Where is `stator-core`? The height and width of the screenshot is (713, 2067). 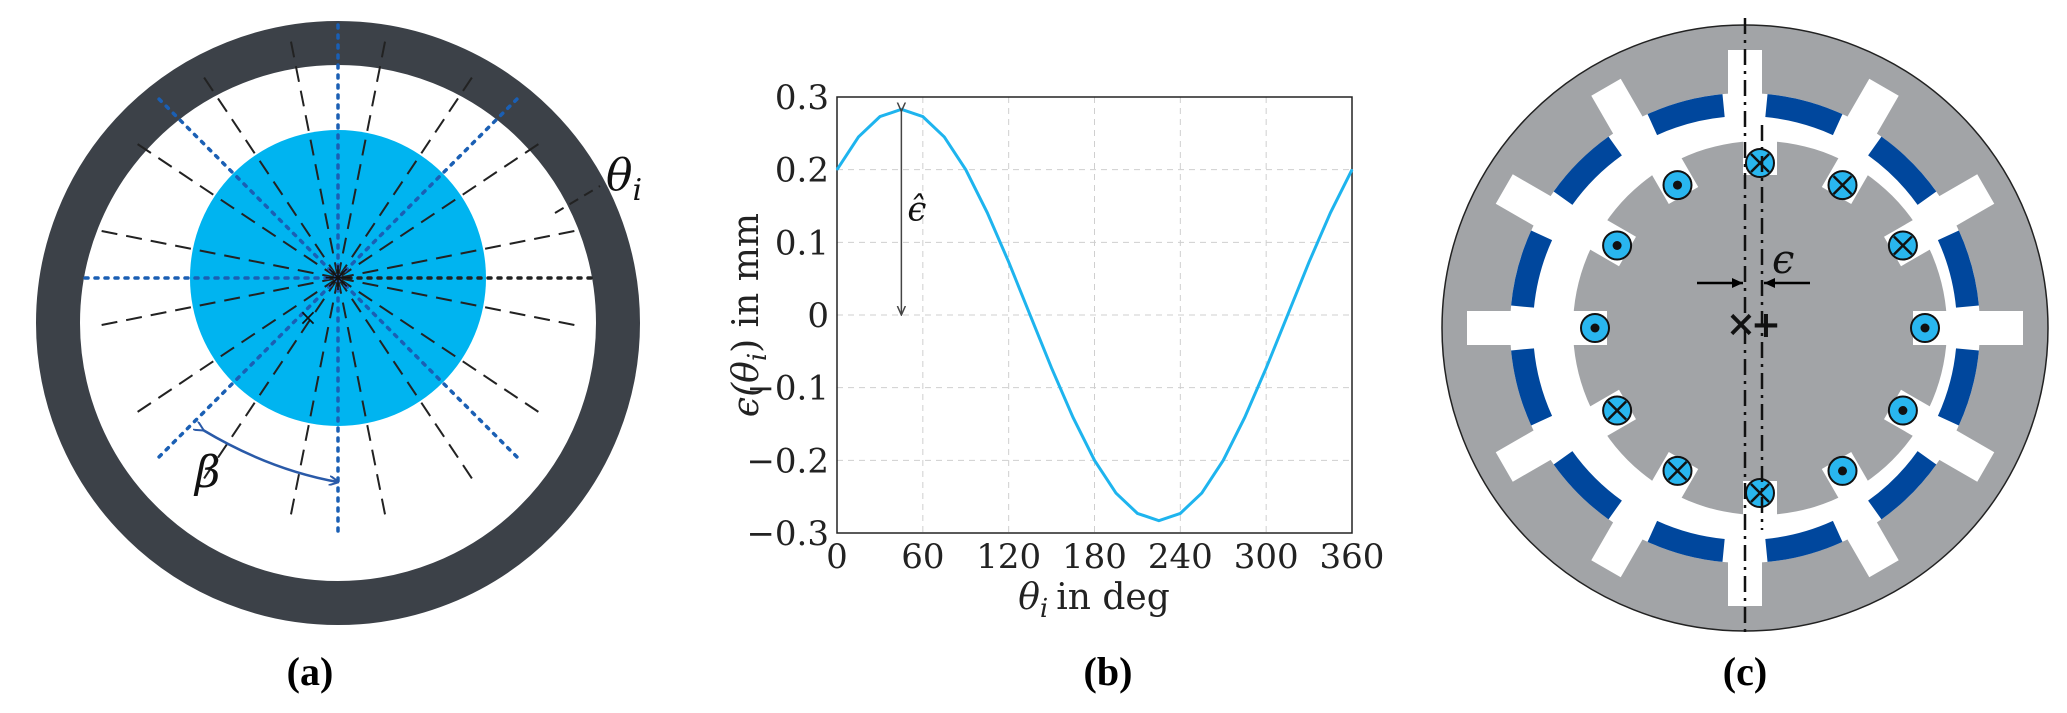
stator-core is located at coordinates (1760, 328).